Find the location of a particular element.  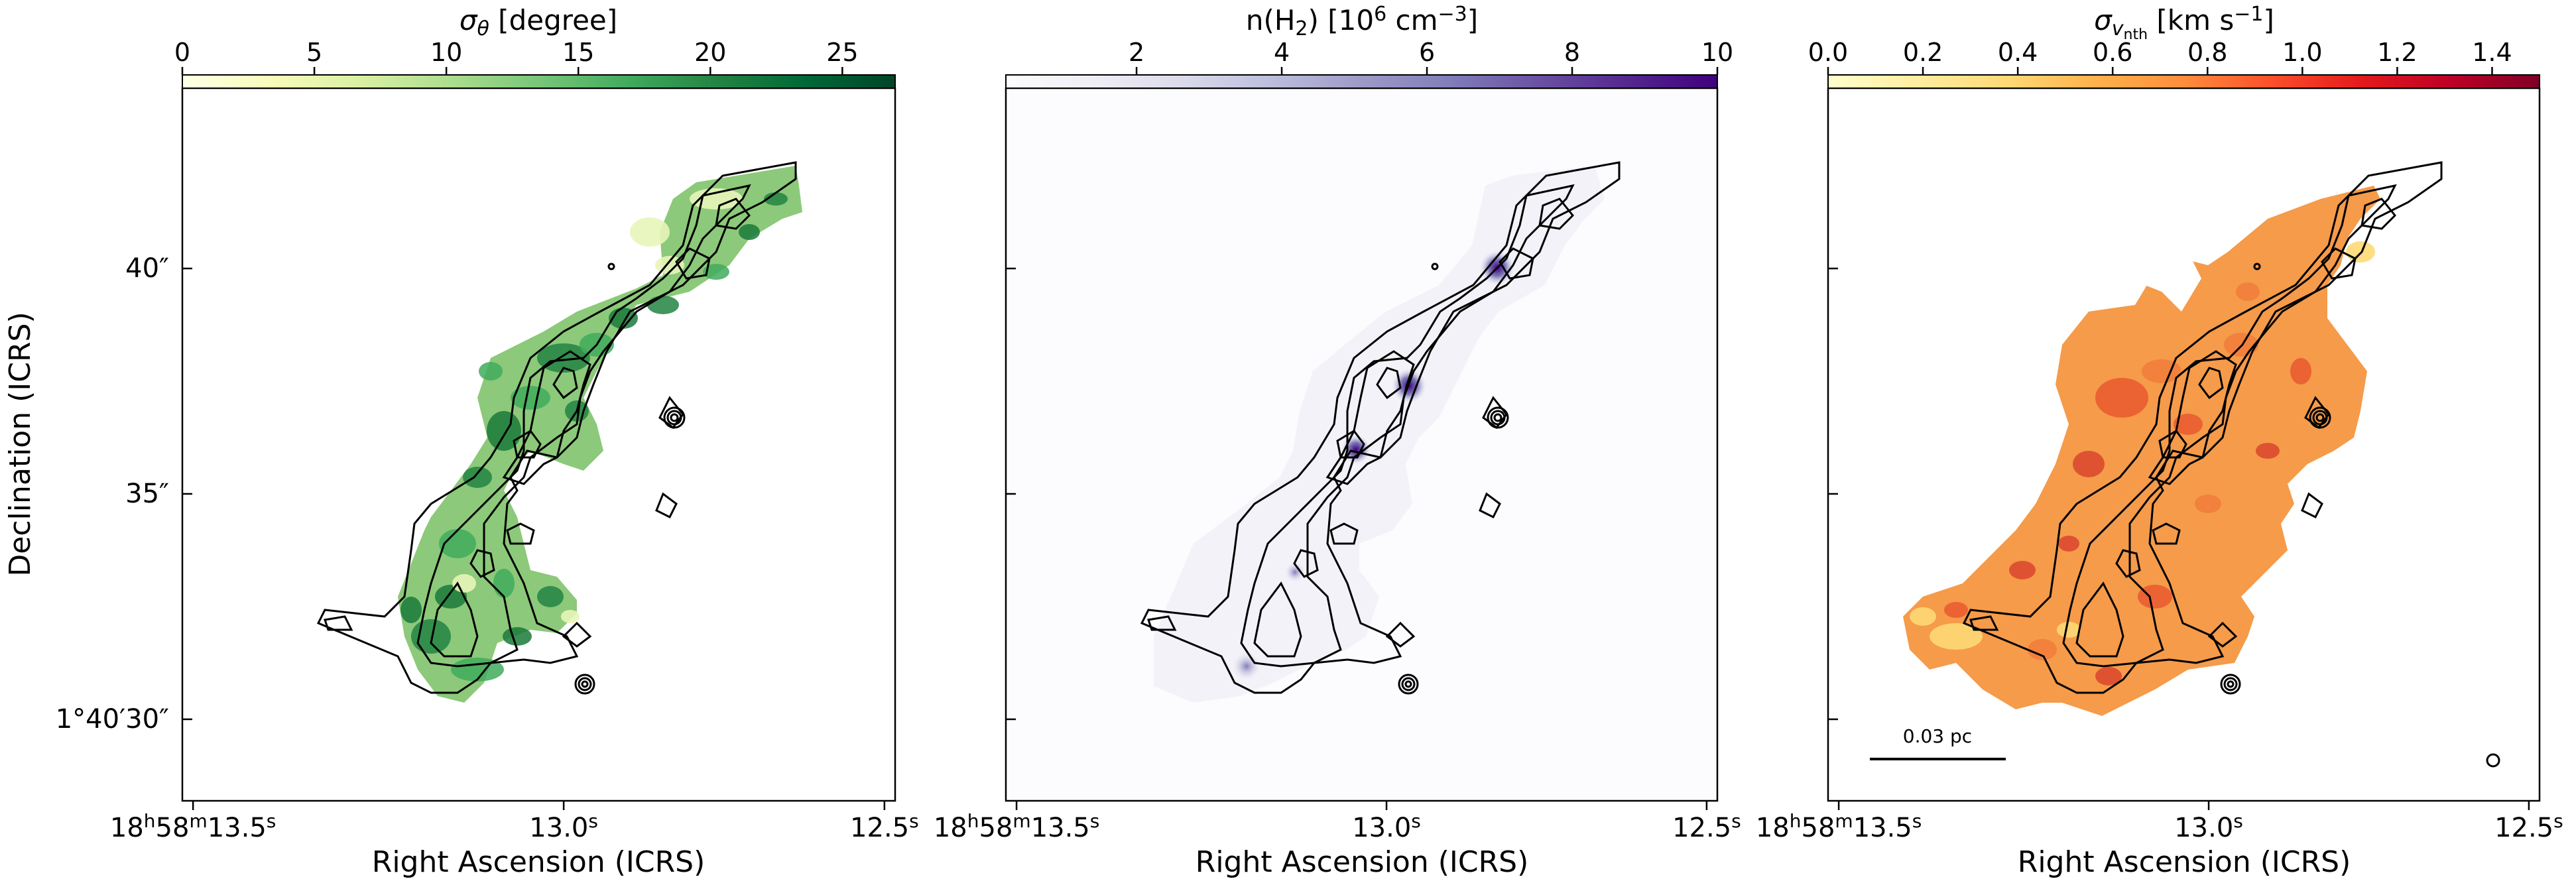

colorbar-tick-label: 1.2 is located at coordinates (2397, 52).